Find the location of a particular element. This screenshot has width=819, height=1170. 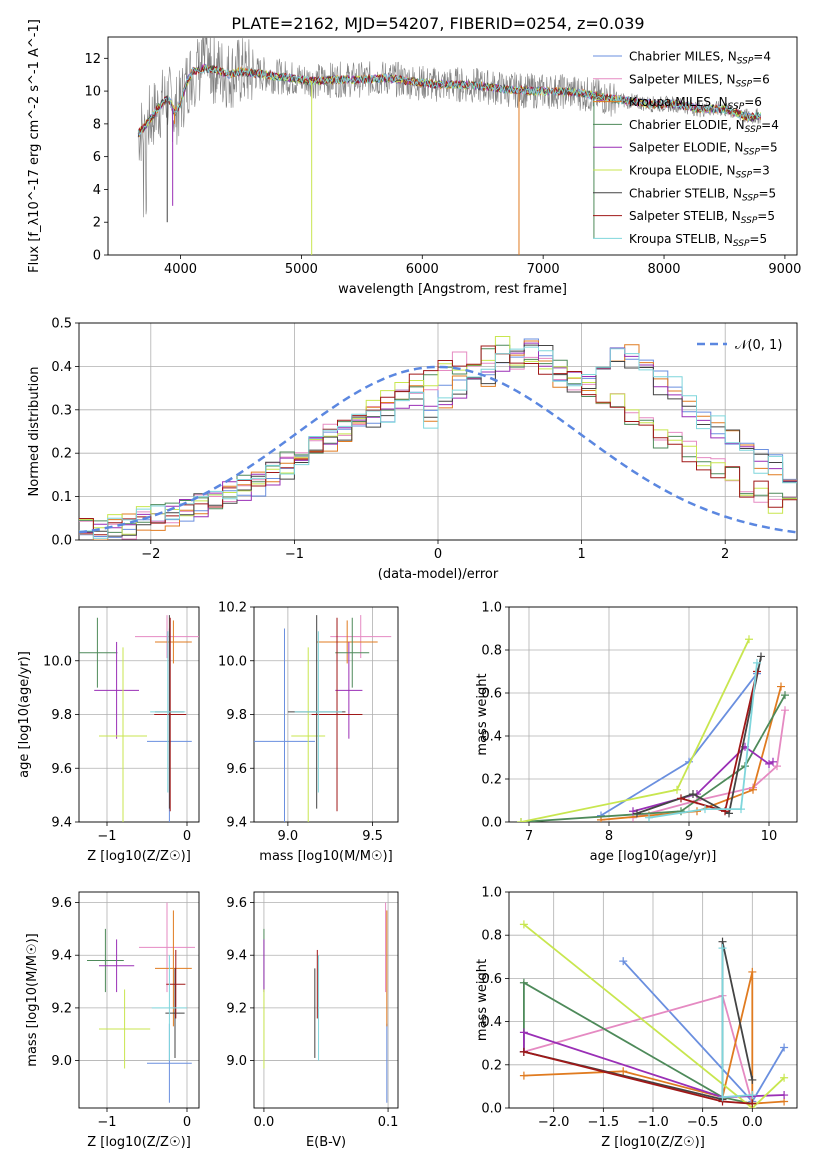

x-tick-label: −1.0 is located at coordinates (653, 1122).